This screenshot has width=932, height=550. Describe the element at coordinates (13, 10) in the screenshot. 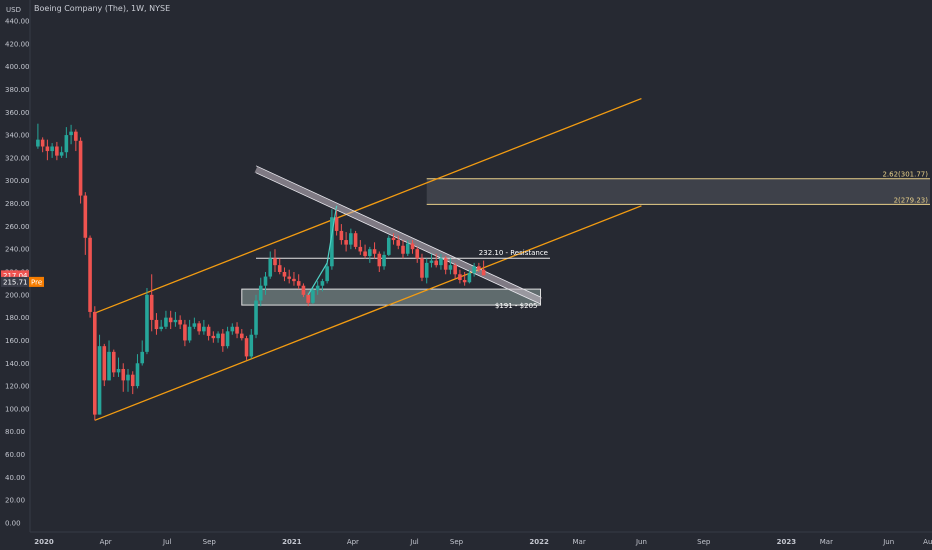

I see `currency-label: USD` at that location.